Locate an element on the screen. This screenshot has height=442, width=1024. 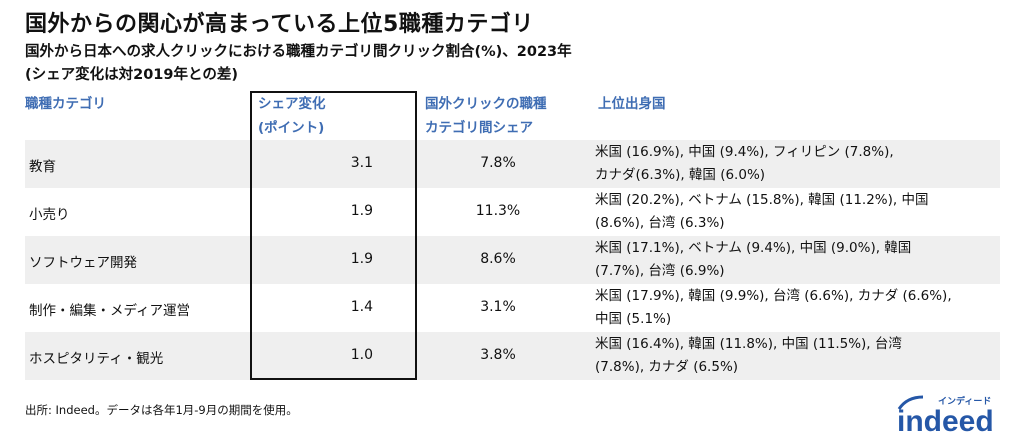
cell-share: 3.1% is located at coordinates (498, 307).